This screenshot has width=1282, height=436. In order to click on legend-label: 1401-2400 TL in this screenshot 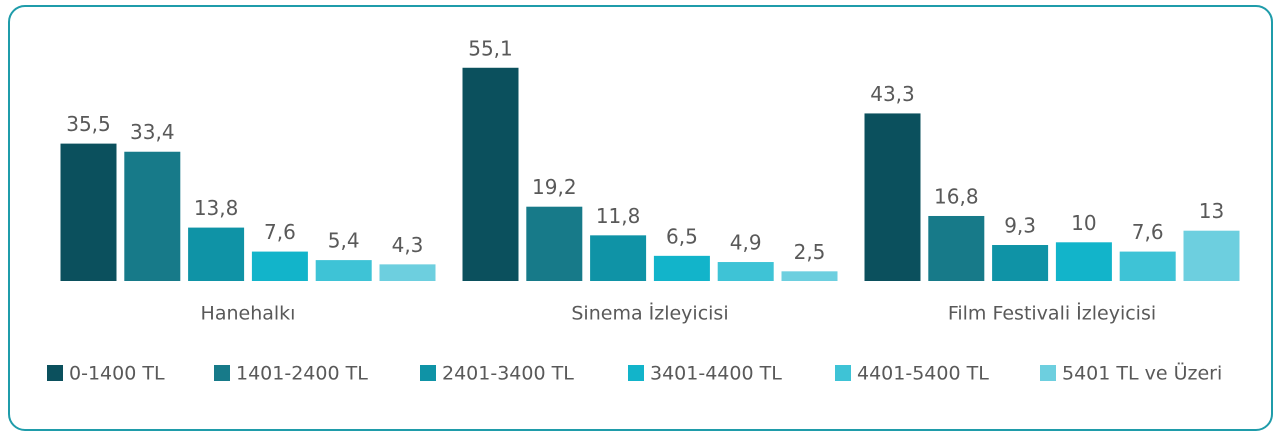, I will do `click(302, 374)`.